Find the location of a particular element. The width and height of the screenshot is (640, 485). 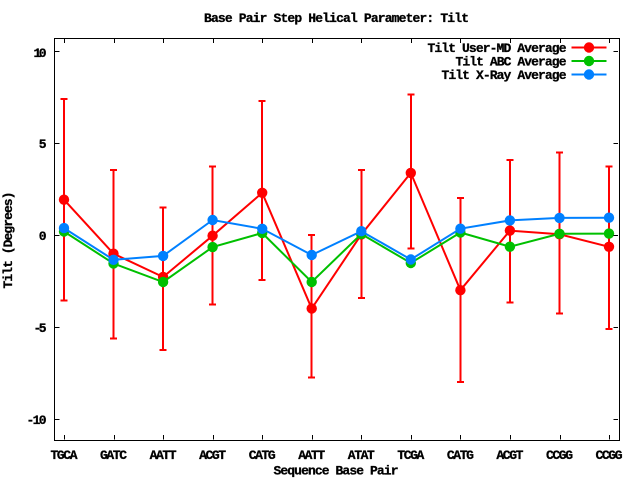

svg-text: Tilt User-MD Average is located at coordinates (497, 48).